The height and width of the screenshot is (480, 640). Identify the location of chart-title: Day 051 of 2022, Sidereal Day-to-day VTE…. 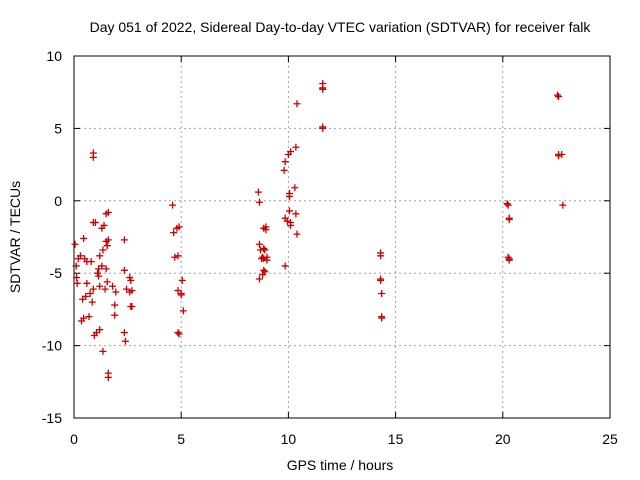
(341, 27).